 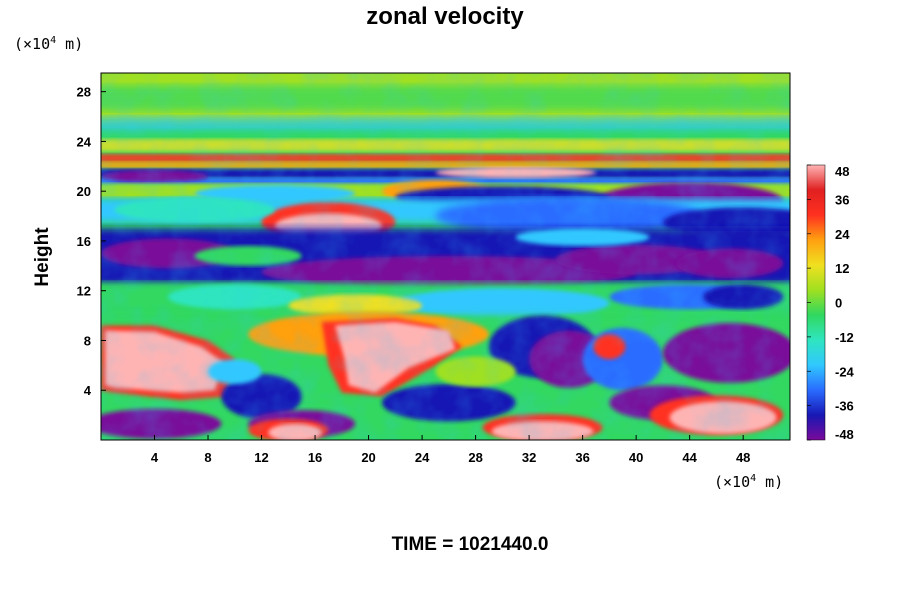 I want to click on colorbar-tick-label: -48, so click(x=844, y=434).